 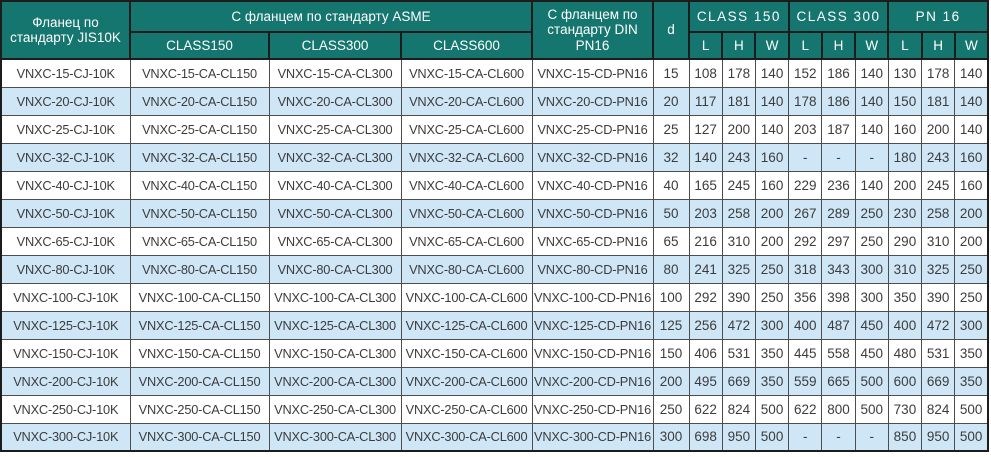 I want to click on cell-cl150-l: 292, so click(x=705, y=297).